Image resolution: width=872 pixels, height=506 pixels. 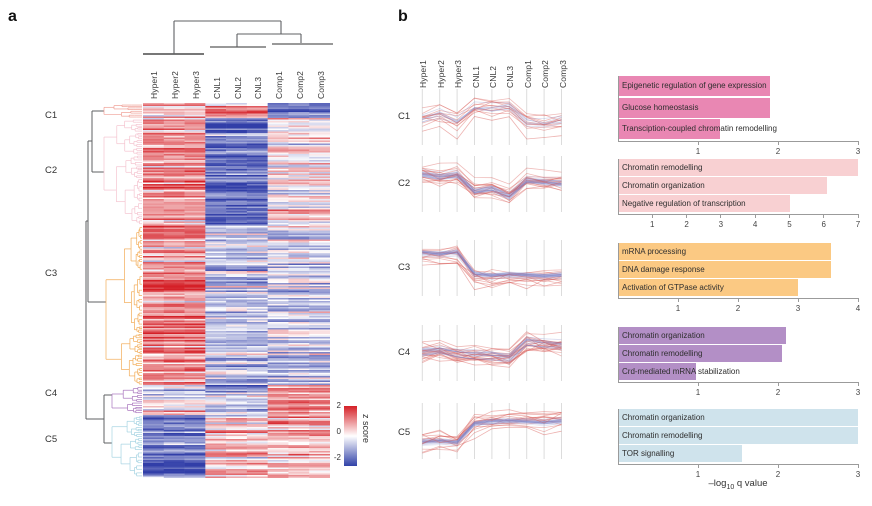 I want to click on go-bar-label: Chromatin organization, so click(x=663, y=335).